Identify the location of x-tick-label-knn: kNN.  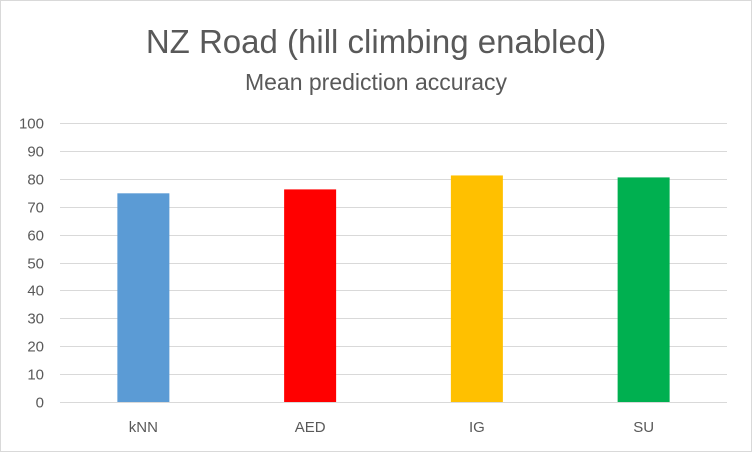
(143, 427).